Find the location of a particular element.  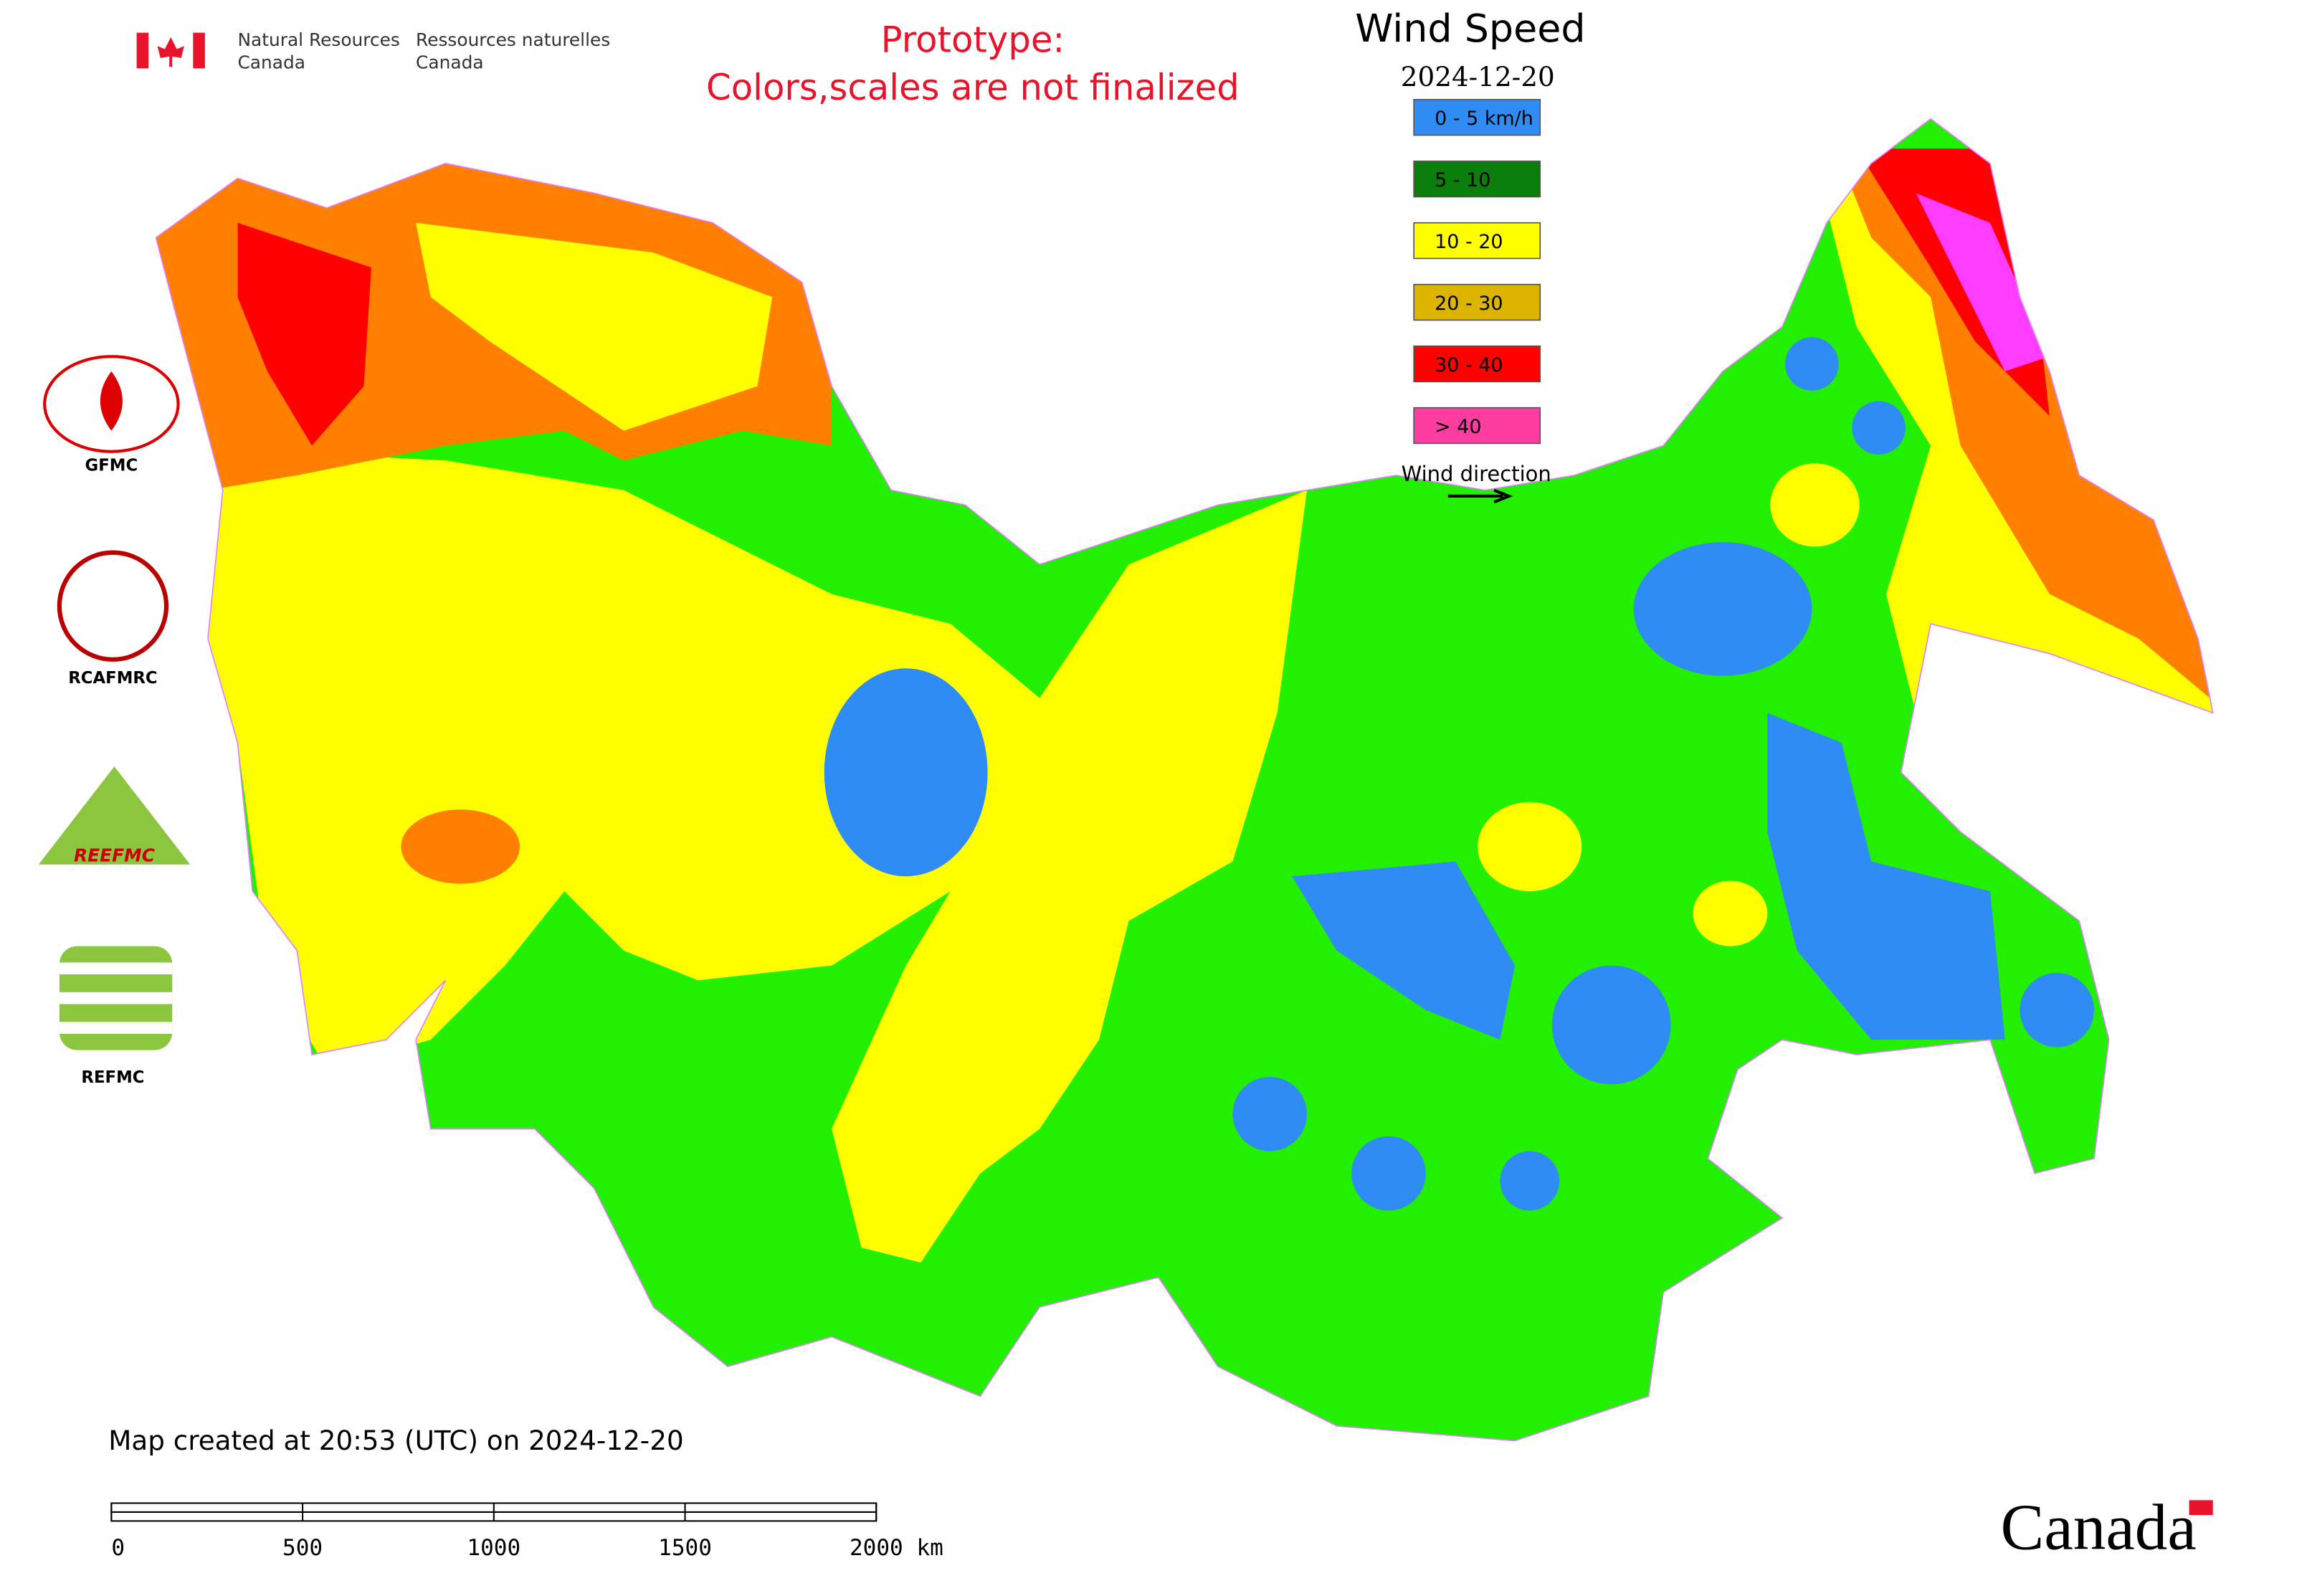

maple-leaf is located at coordinates (170, 52).